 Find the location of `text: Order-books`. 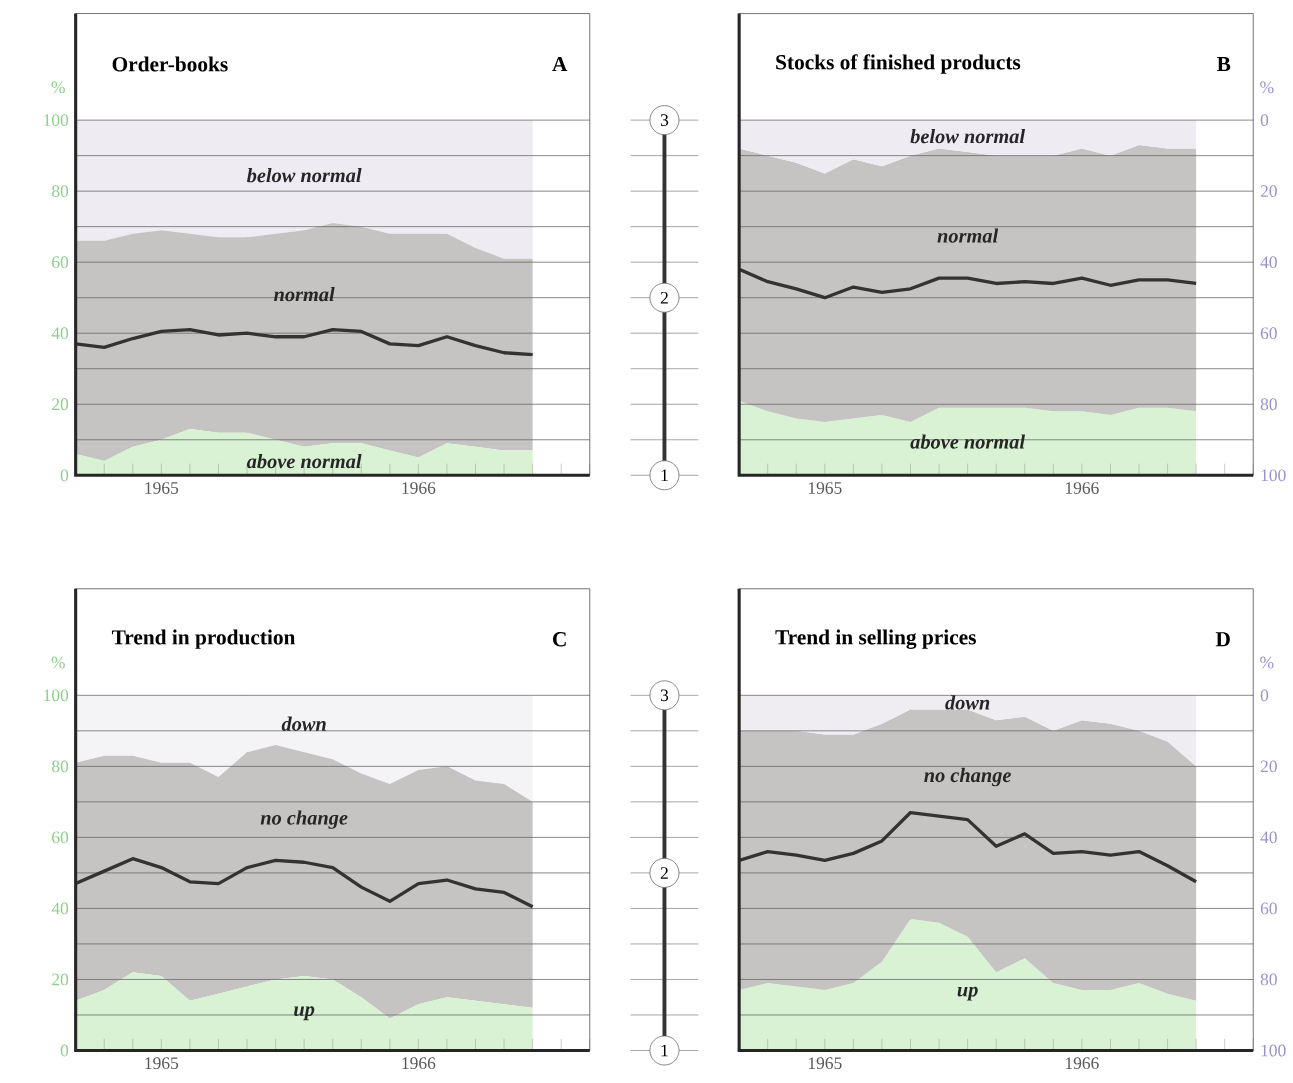

text: Order-books is located at coordinates (170, 64).